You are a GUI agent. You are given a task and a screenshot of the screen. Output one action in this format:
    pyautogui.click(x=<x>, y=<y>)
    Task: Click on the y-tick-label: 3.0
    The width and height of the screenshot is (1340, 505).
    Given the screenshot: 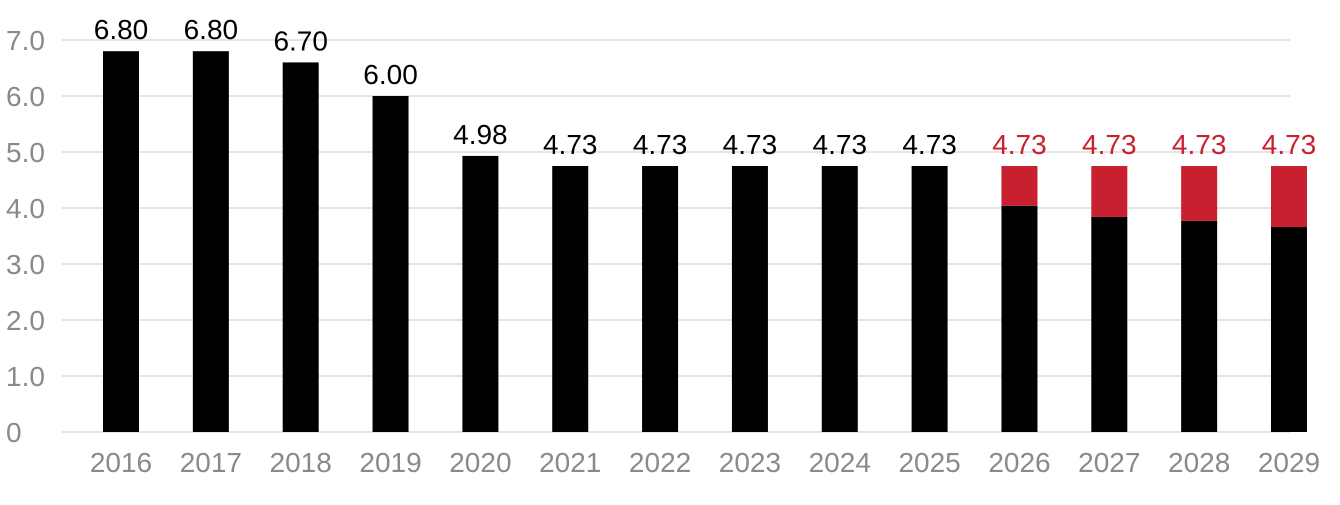 What is the action you would take?
    pyautogui.click(x=25, y=264)
    